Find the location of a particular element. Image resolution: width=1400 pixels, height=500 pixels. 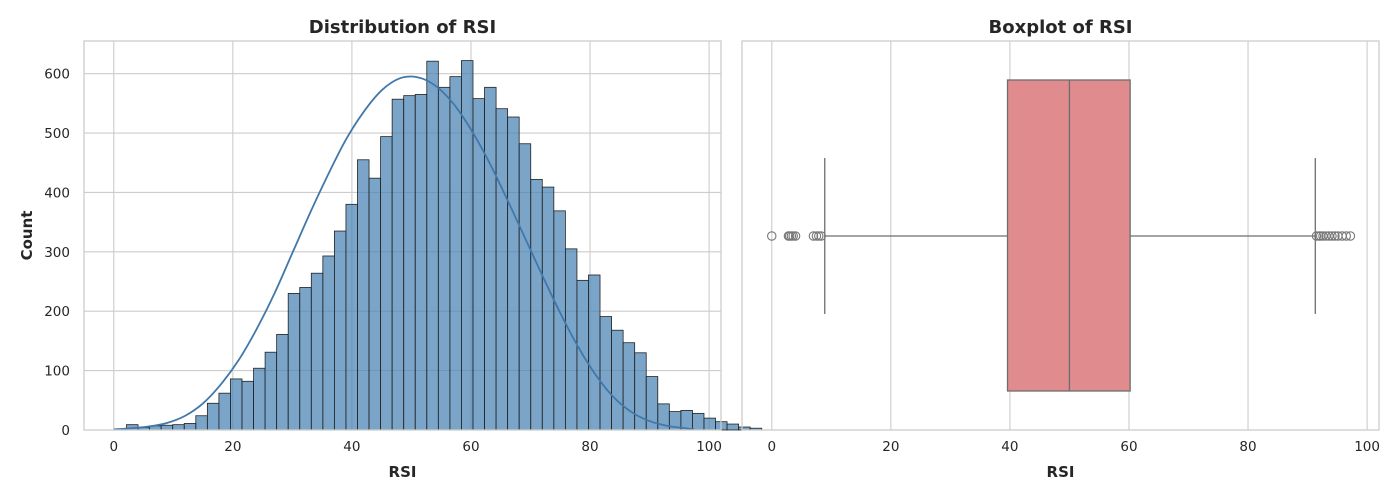

boxplot-outliers is located at coordinates (1061, 236).